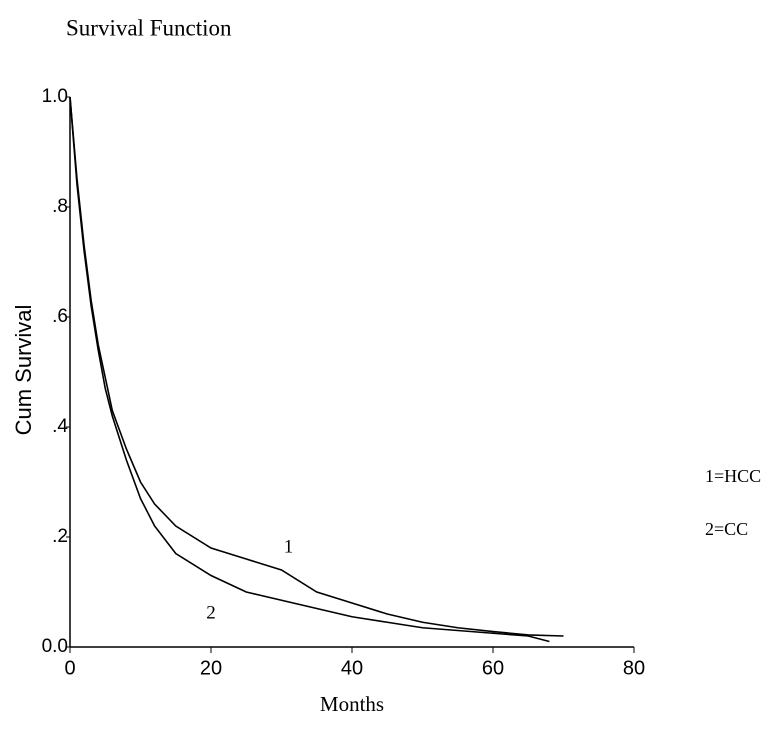 The image size is (781, 741). What do you see at coordinates (149, 27) in the screenshot?
I see `chart-title: Survival Function` at bounding box center [149, 27].